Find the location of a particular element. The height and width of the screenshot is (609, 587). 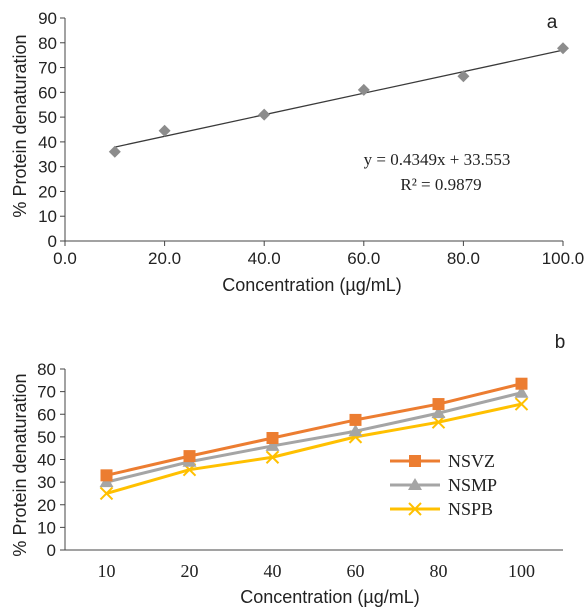

series-line-nsmp is located at coordinates (314, 437).